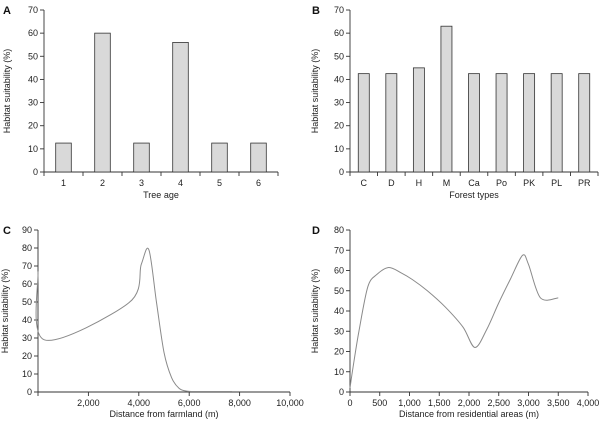  I want to click on x-tick-label: 1, so click(63, 183).